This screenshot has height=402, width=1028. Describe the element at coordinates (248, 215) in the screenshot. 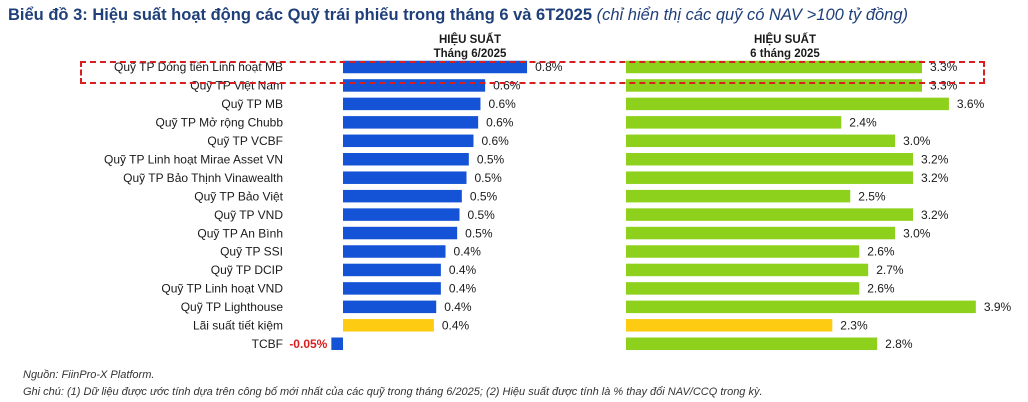

I see `category-label: Quỹ TP VND` at that location.